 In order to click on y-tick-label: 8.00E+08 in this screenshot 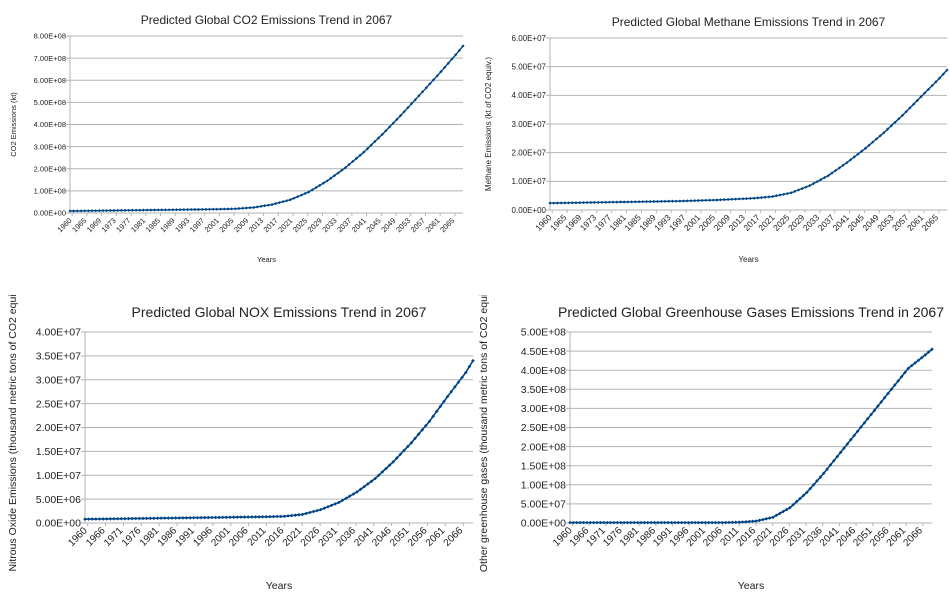, I will do `click(50, 36)`.